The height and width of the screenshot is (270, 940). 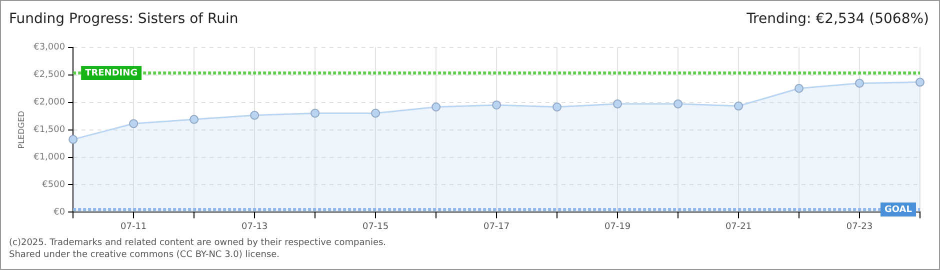 I want to click on x-tick-label: 07-23, so click(x=859, y=227).